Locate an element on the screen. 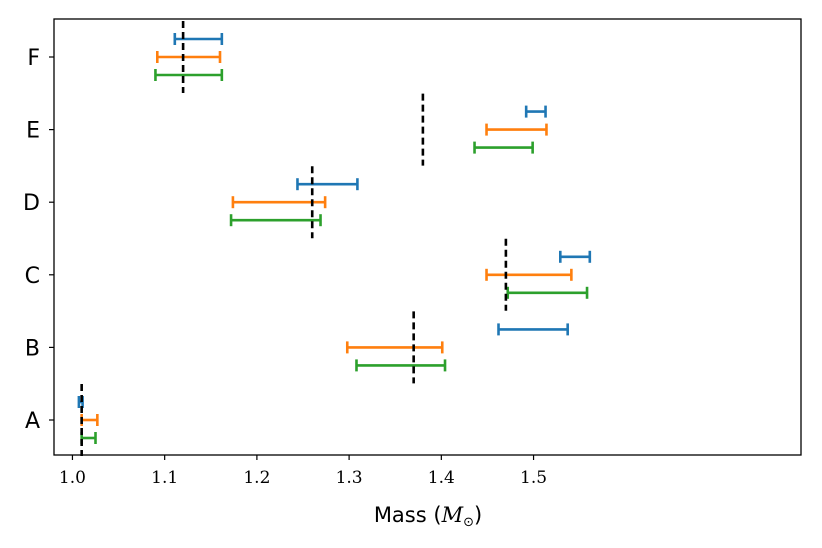 This screenshot has height=548, width=822. x-axis-ticks: 1.0 1.1 1.2 1.3 1.4 1.5 is located at coordinates (303, 471).